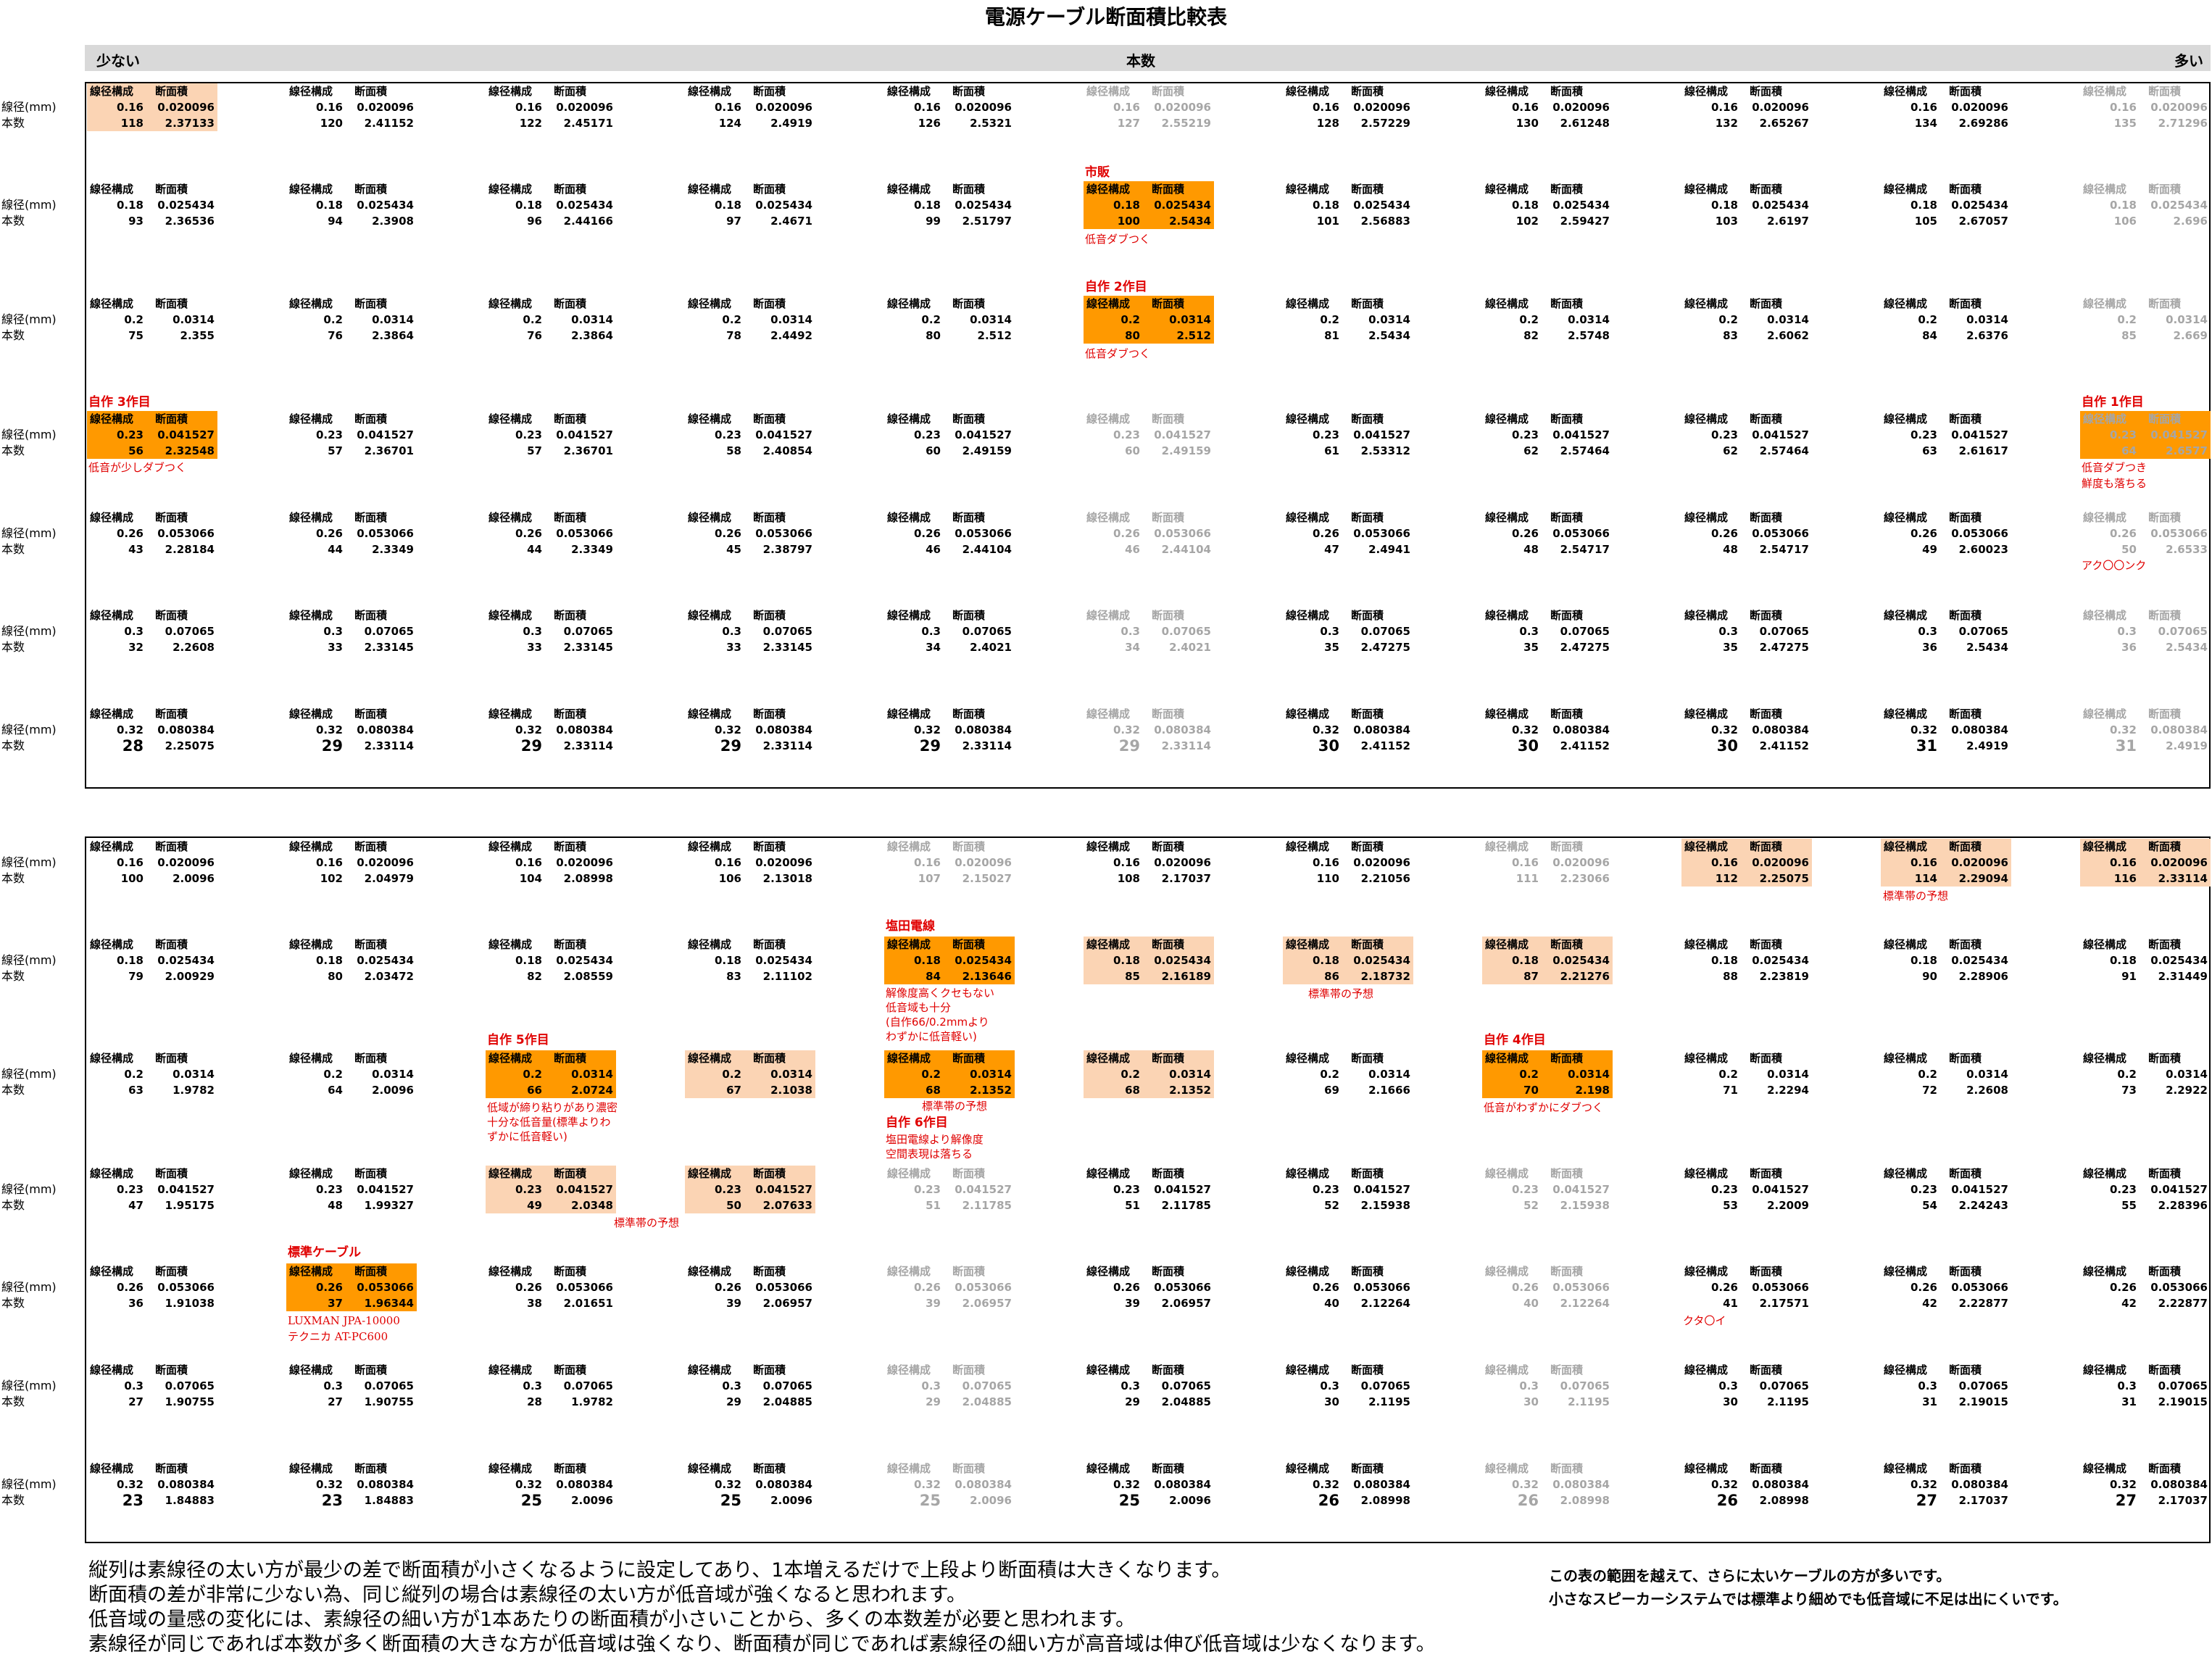 The image size is (2212, 1665). What do you see at coordinates (2179, 1484) in the screenshot?
I see `single-wire-area: 0.080384` at bounding box center [2179, 1484].